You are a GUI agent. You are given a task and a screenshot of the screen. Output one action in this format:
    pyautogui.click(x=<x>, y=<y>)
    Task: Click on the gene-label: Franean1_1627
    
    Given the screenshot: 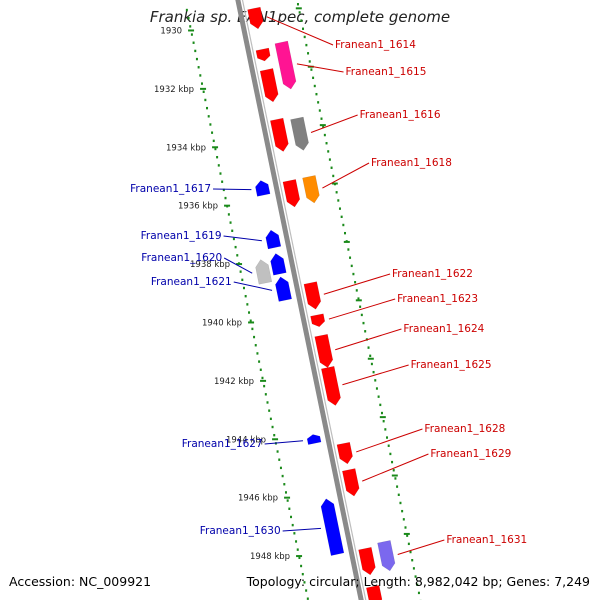 What is the action you would take?
    pyautogui.click(x=222, y=444)
    